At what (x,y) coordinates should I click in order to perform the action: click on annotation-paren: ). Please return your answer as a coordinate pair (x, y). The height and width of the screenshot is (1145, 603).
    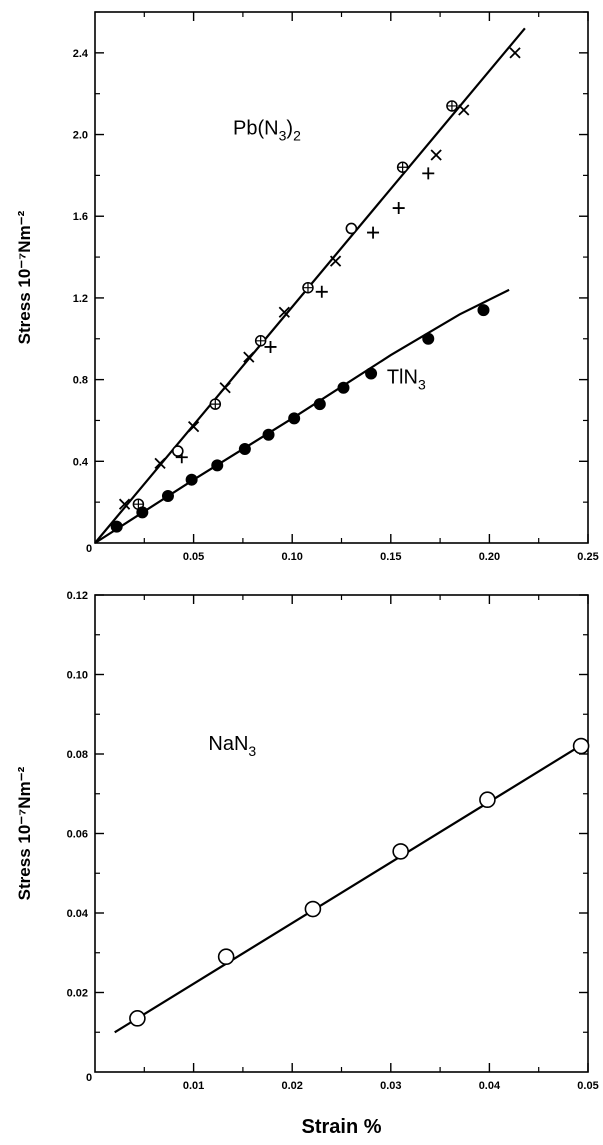
    Looking at the image, I should click on (289, 129).